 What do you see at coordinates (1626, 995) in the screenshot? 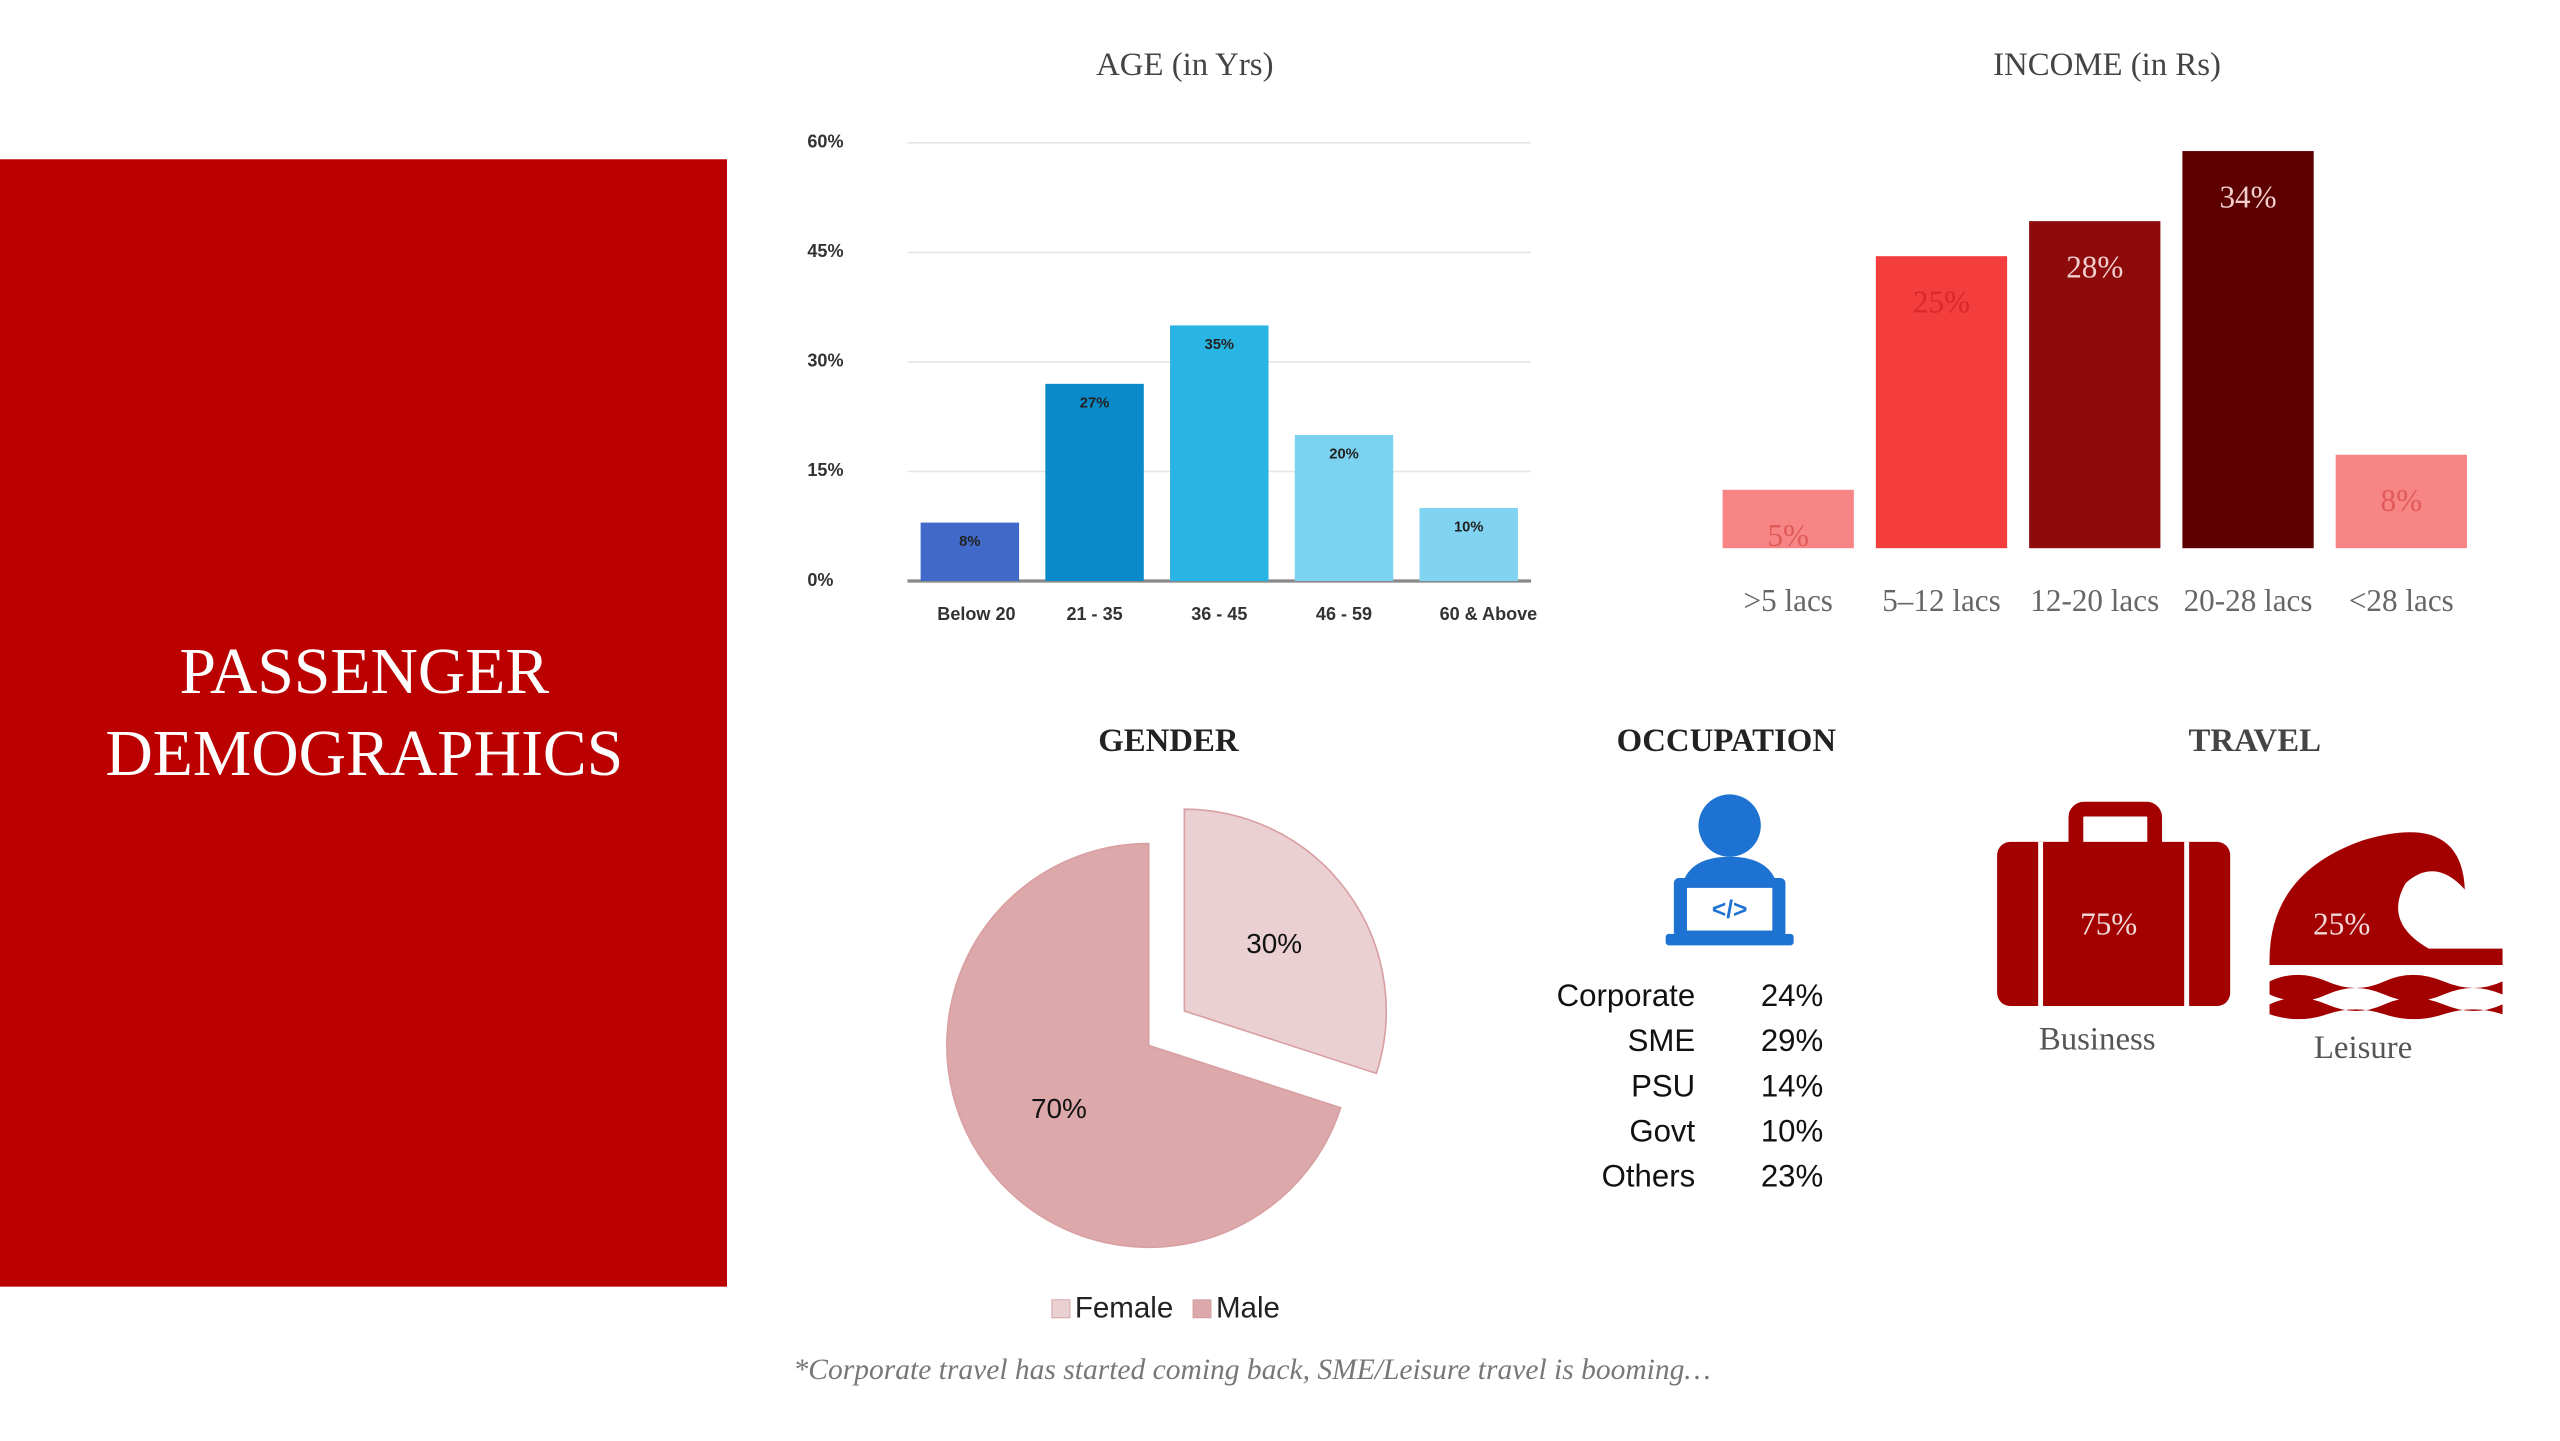
I see `table-label: Corporate` at bounding box center [1626, 995].